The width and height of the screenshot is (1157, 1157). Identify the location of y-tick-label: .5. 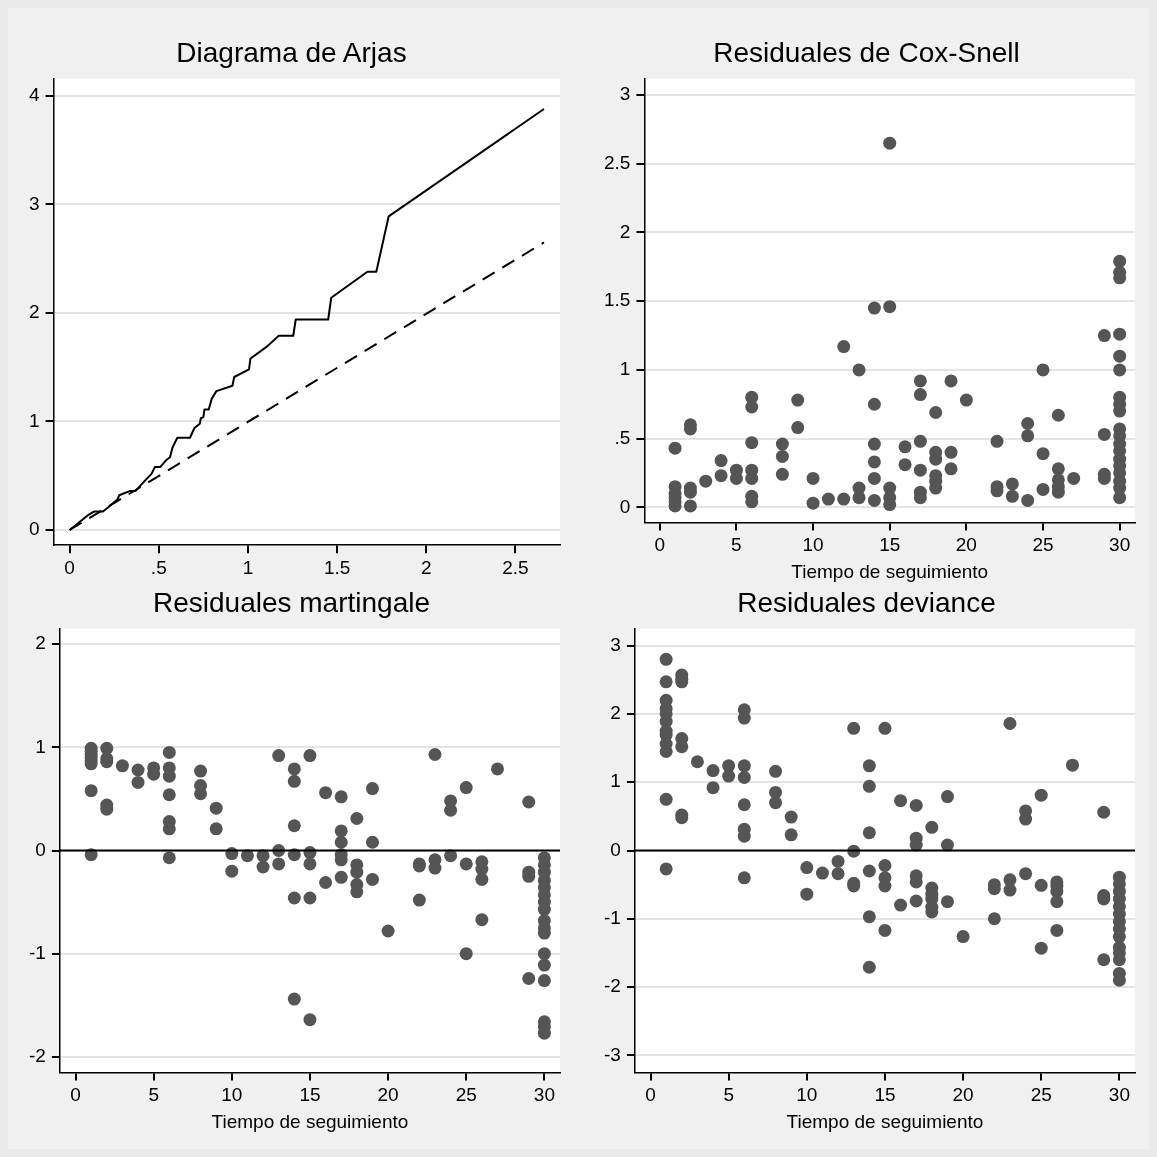
(622, 437).